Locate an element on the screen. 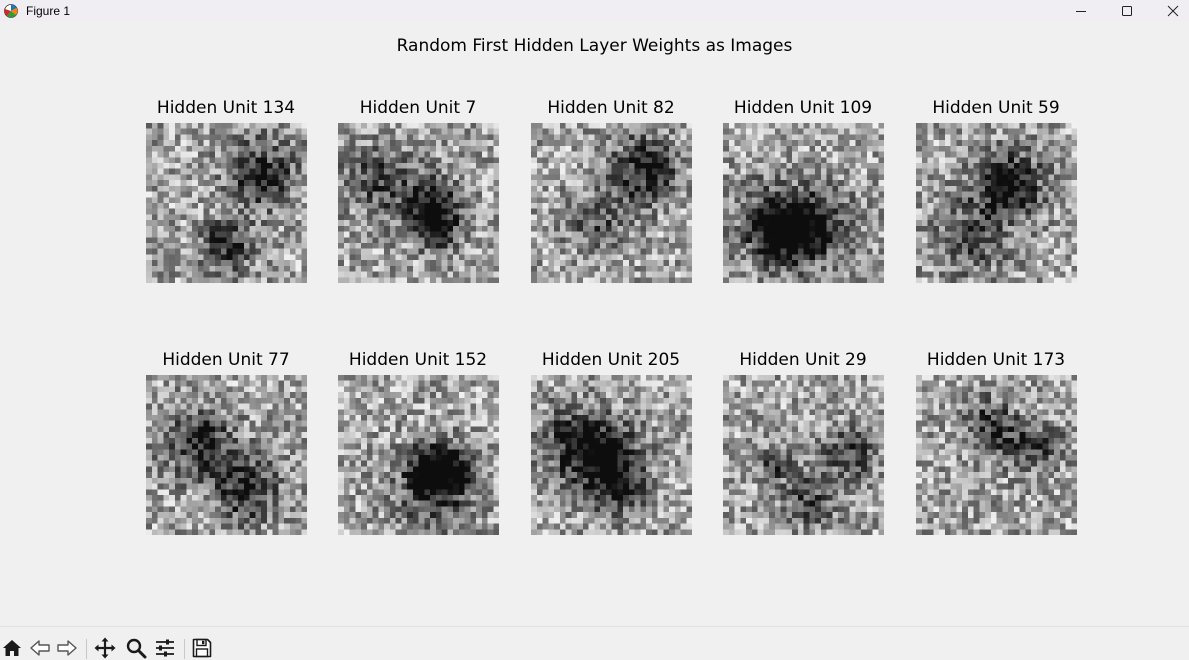 The width and height of the screenshot is (1189, 660). pan-icon is located at coordinates (105, 648).